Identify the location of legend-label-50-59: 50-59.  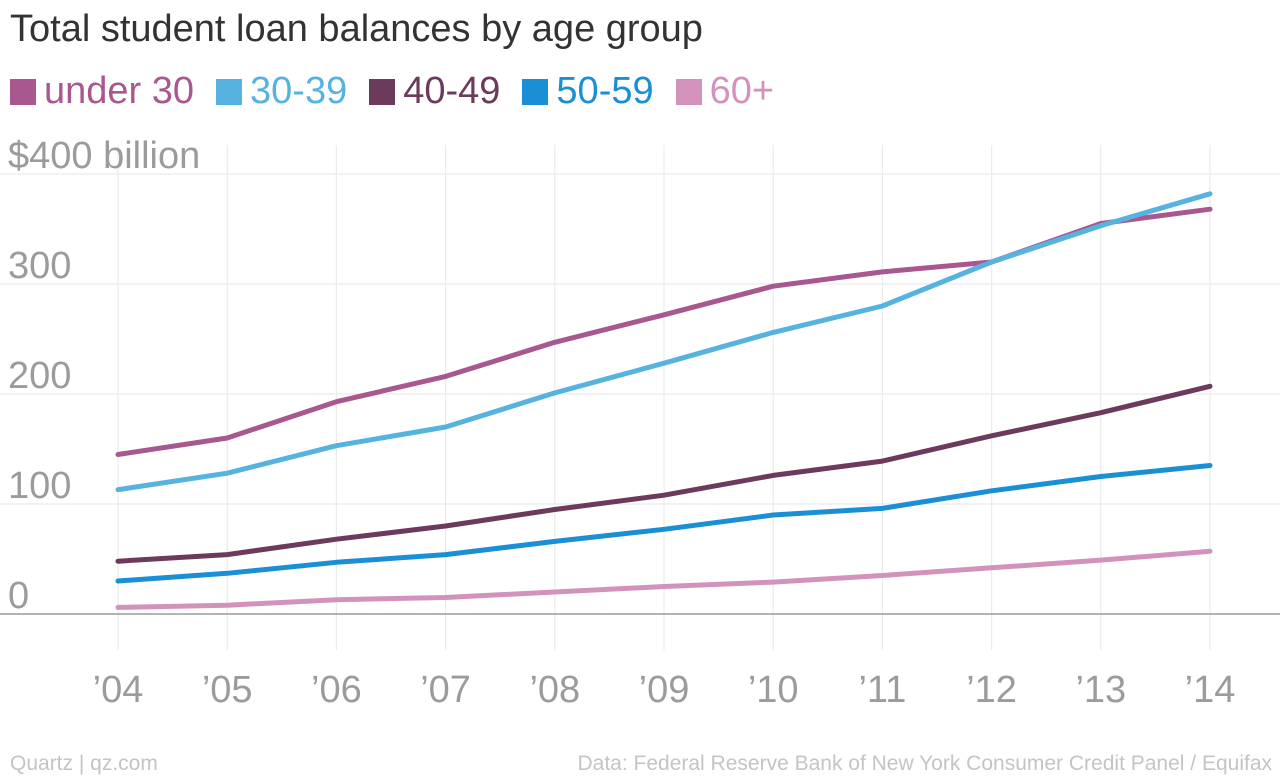
(605, 91).